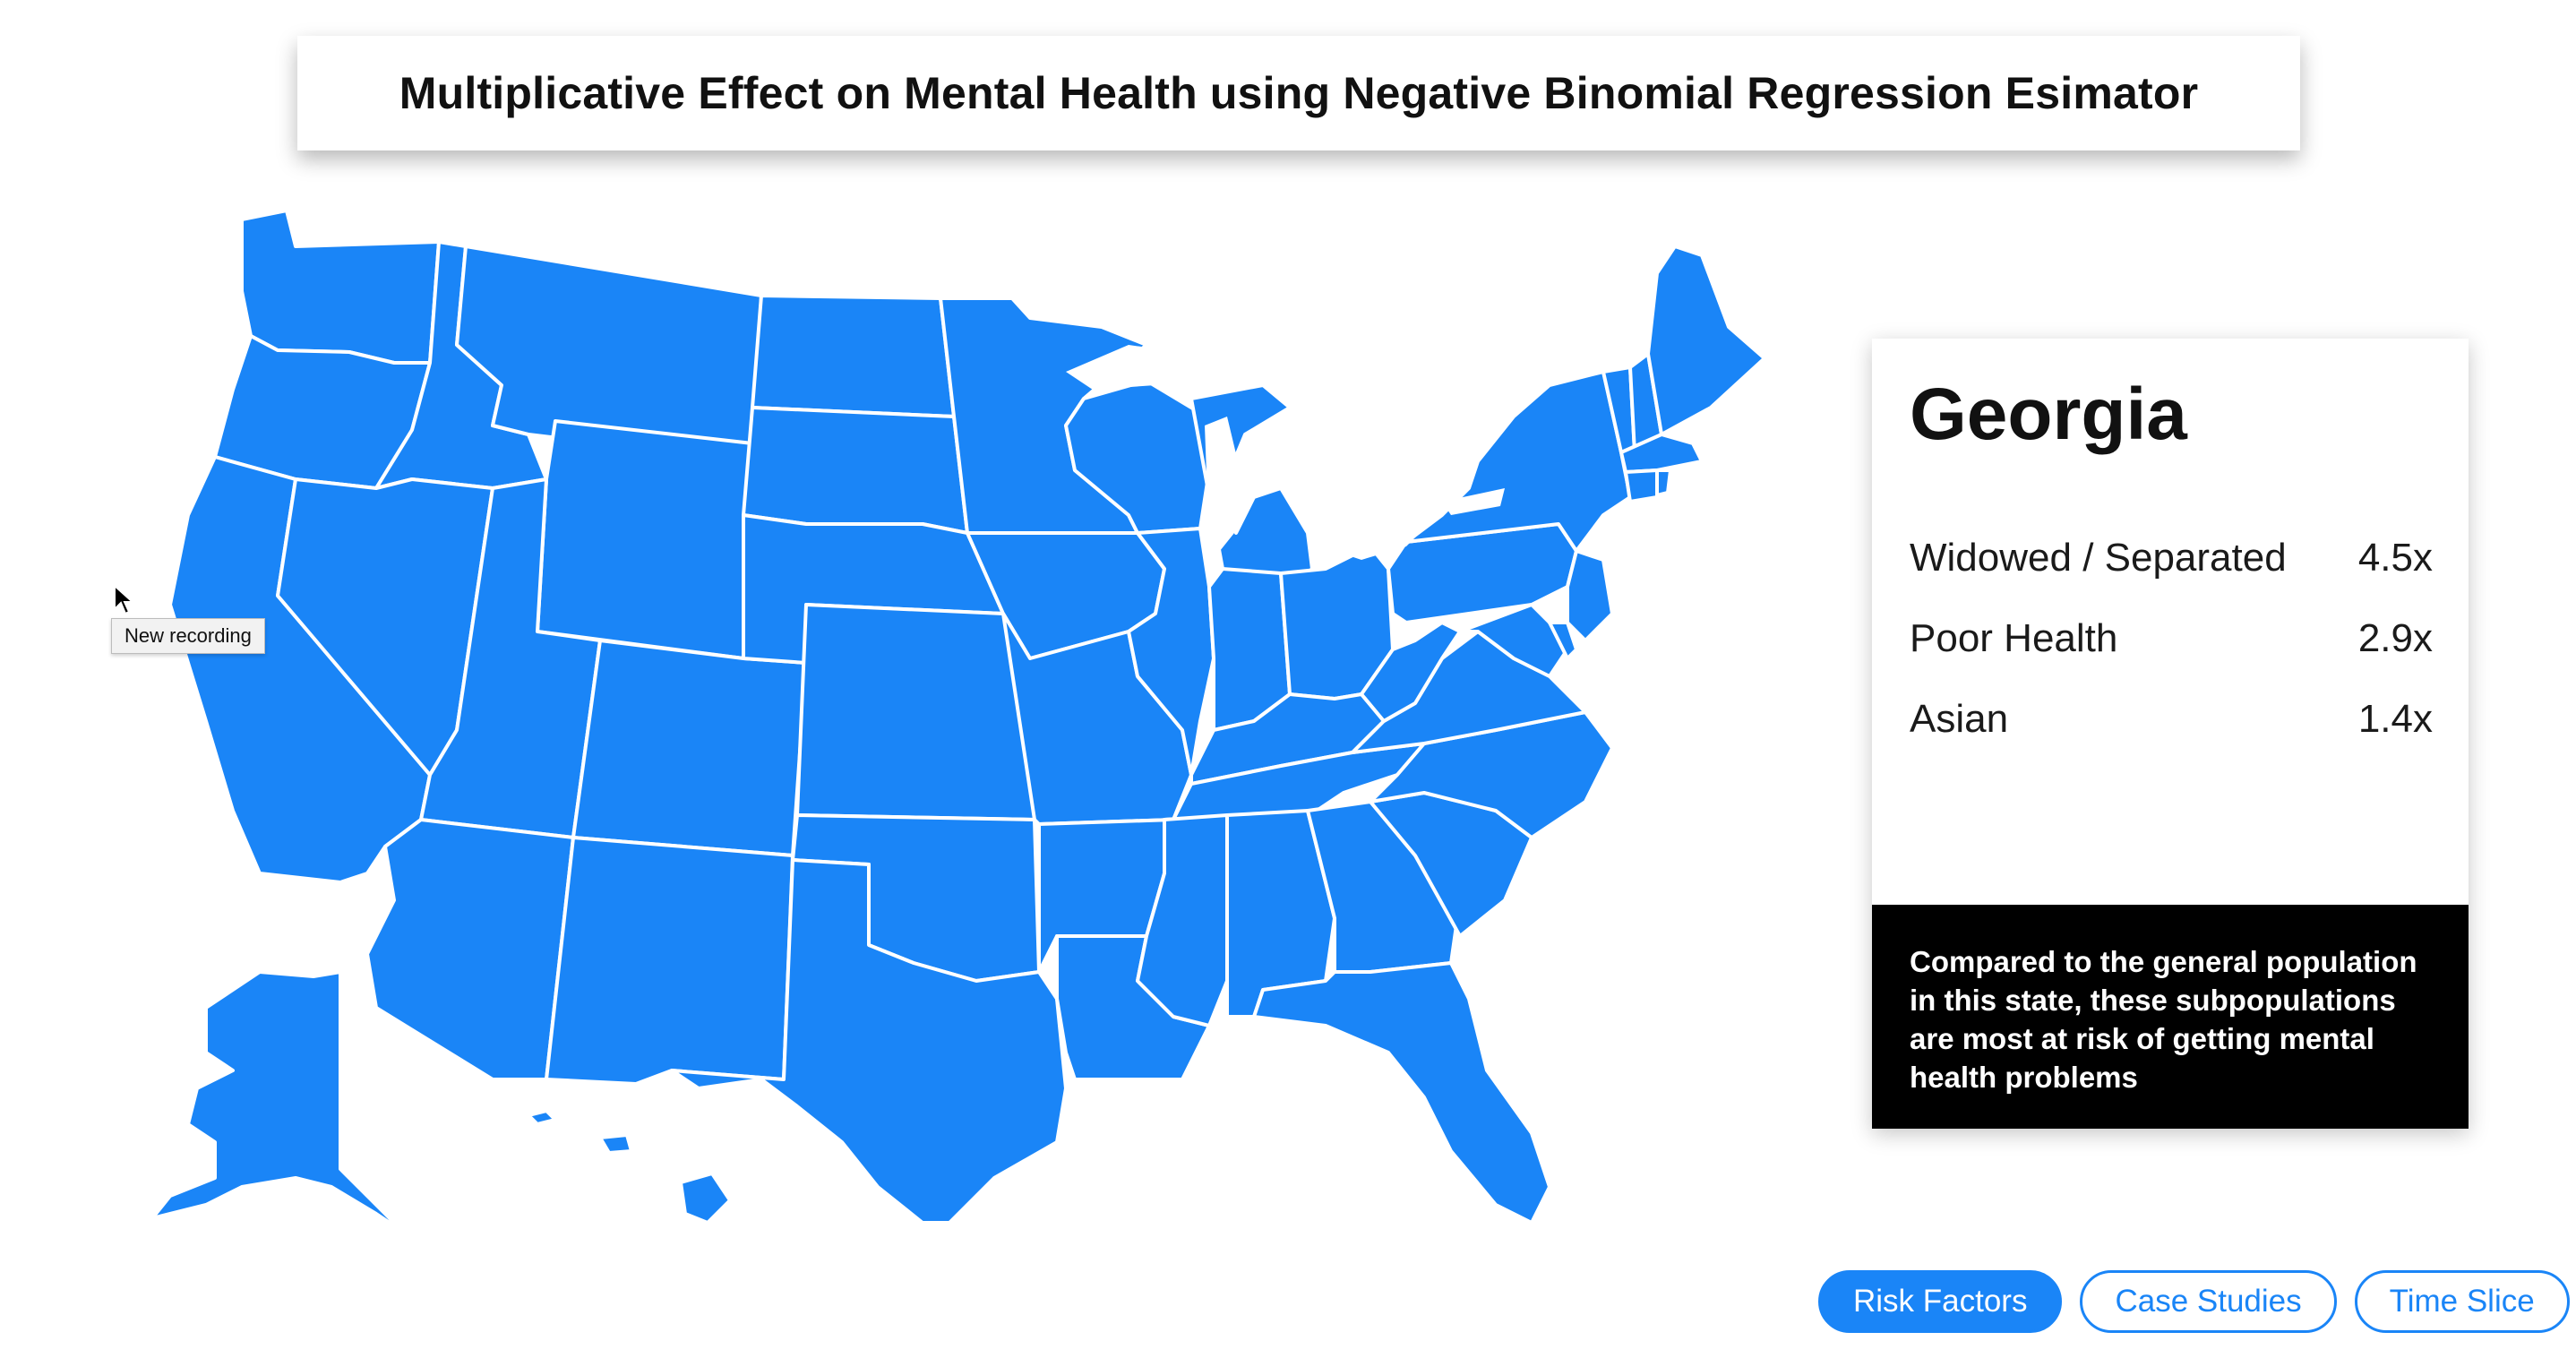  What do you see at coordinates (645, 540) in the screenshot?
I see `state-wyoming` at bounding box center [645, 540].